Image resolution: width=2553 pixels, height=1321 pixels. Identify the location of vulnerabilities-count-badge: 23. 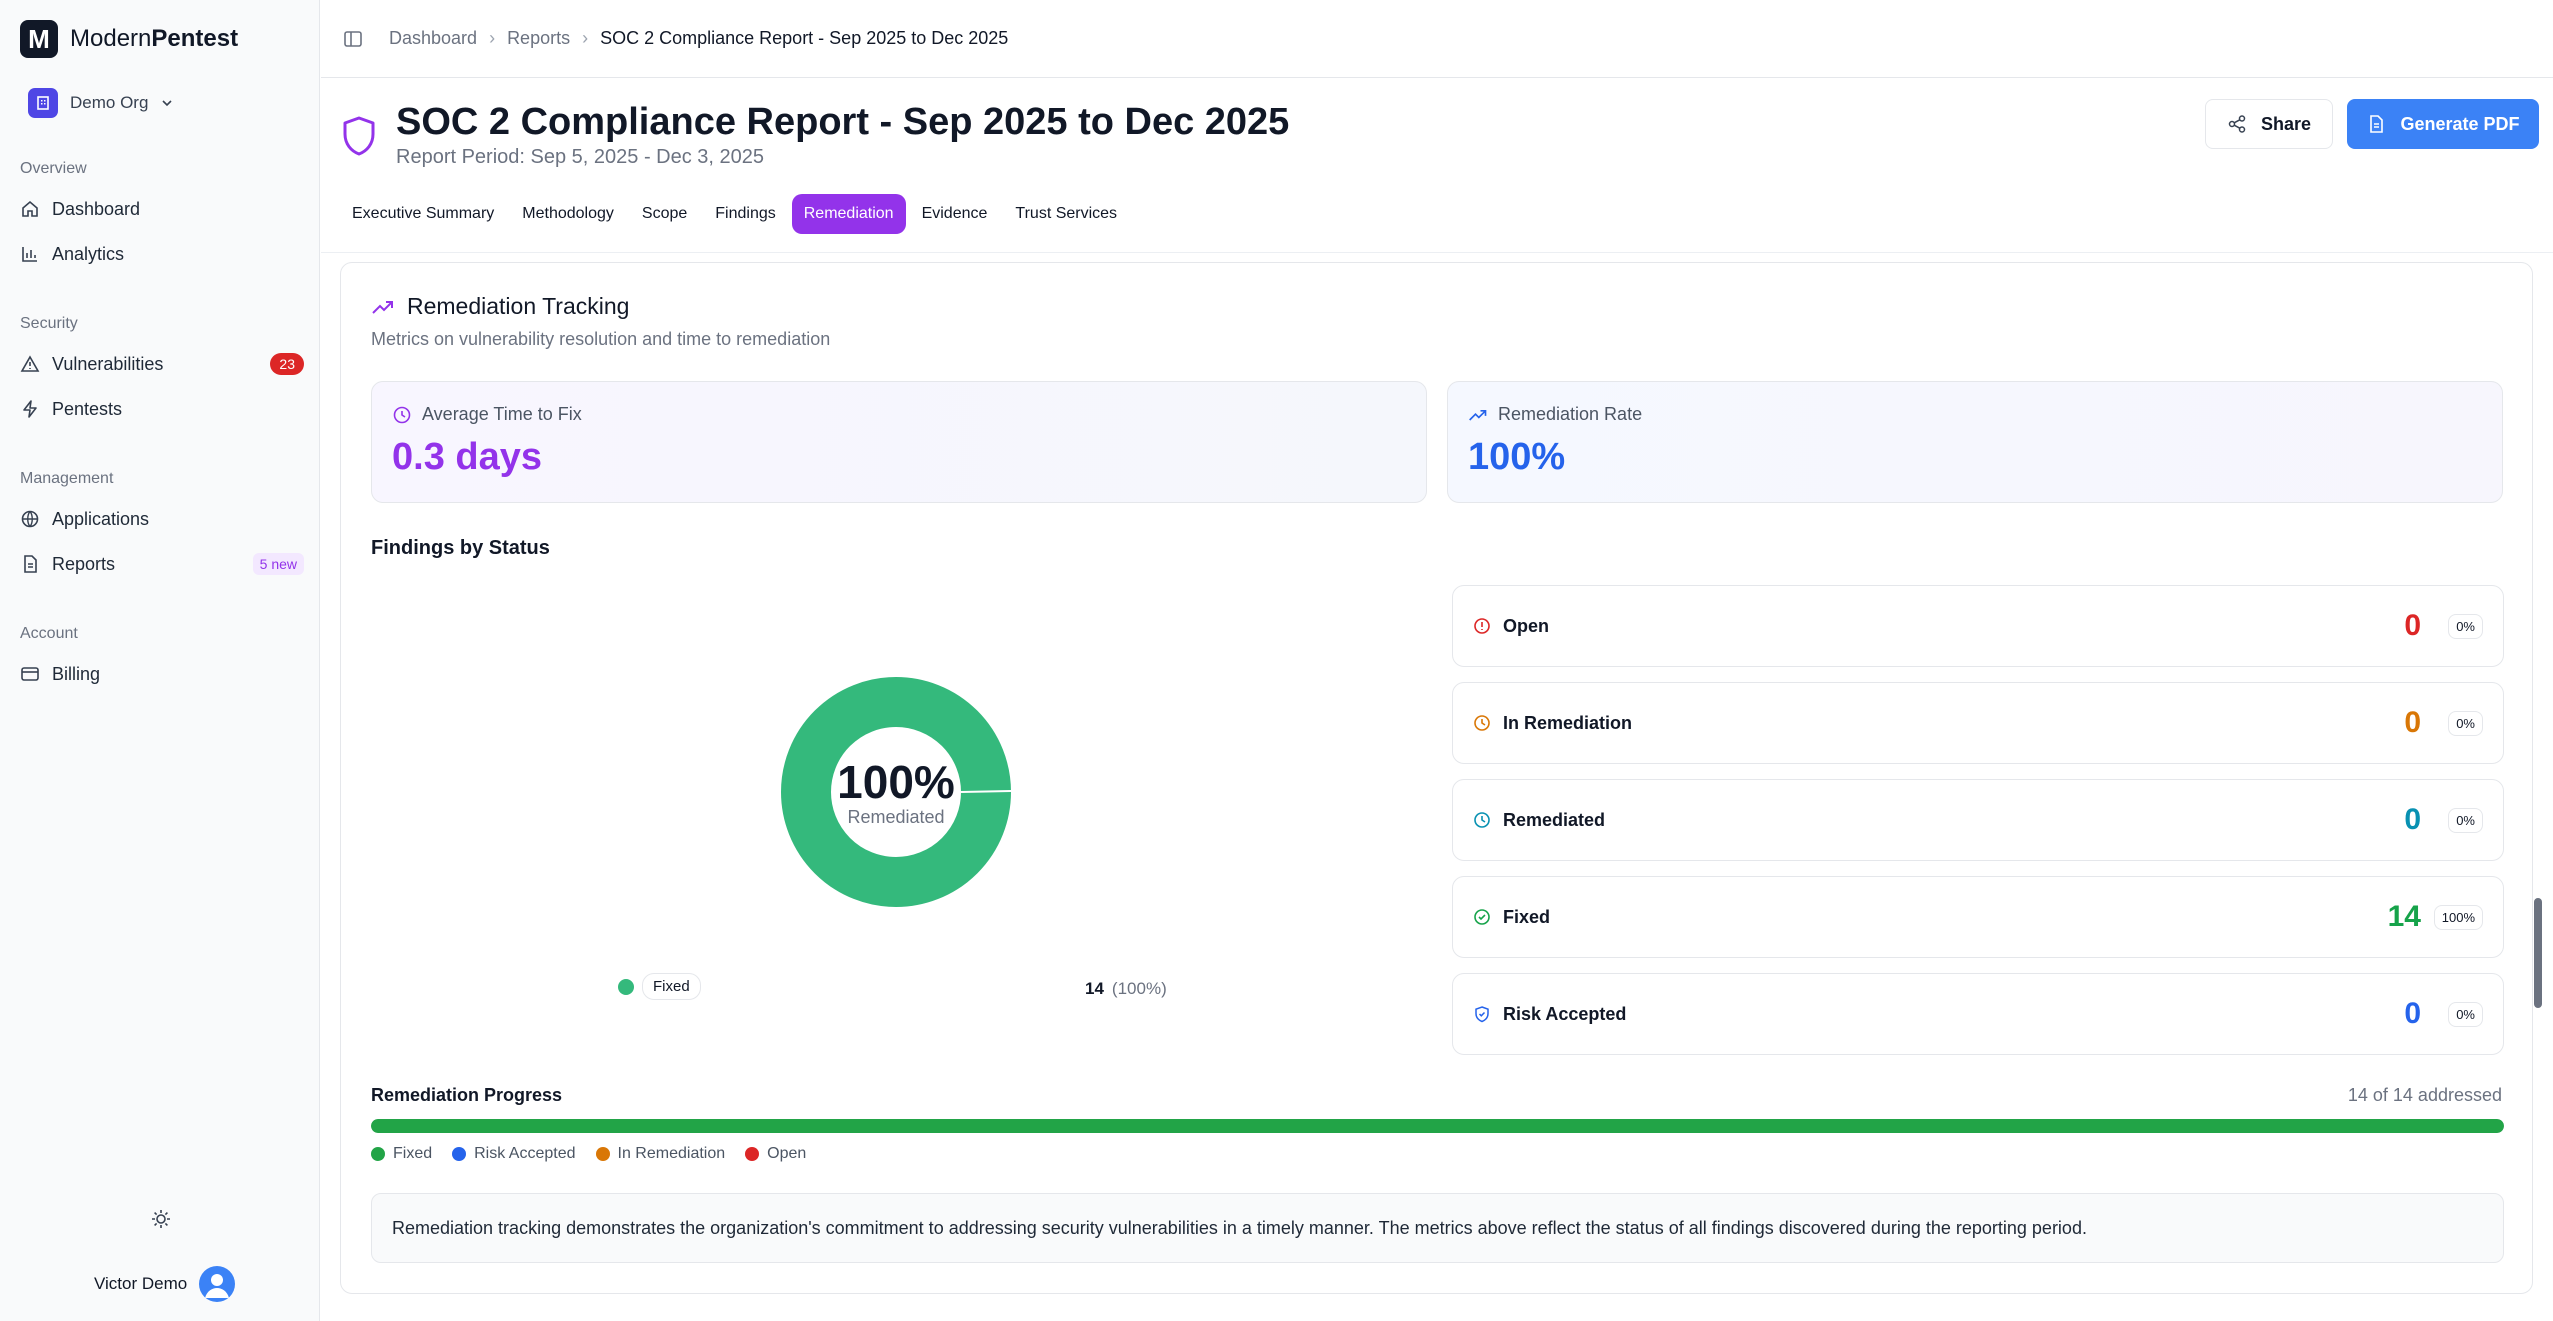
(287, 364).